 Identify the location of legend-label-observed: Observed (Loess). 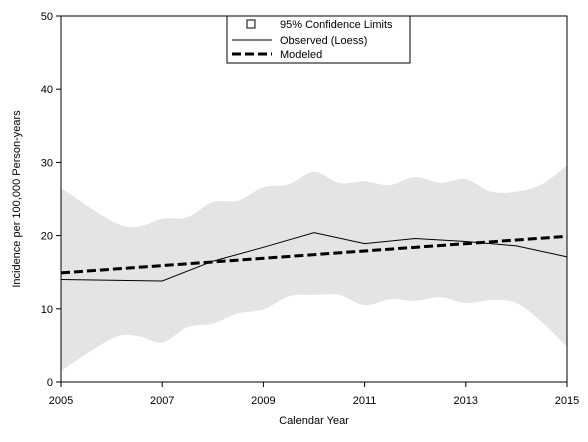
(323, 41).